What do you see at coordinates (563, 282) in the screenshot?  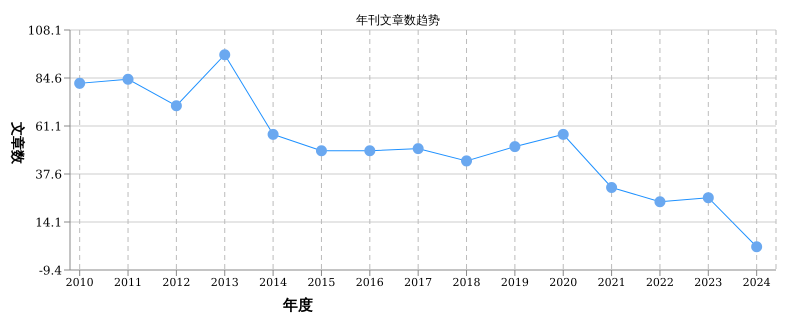 I see `x-tick-label: 2020` at bounding box center [563, 282].